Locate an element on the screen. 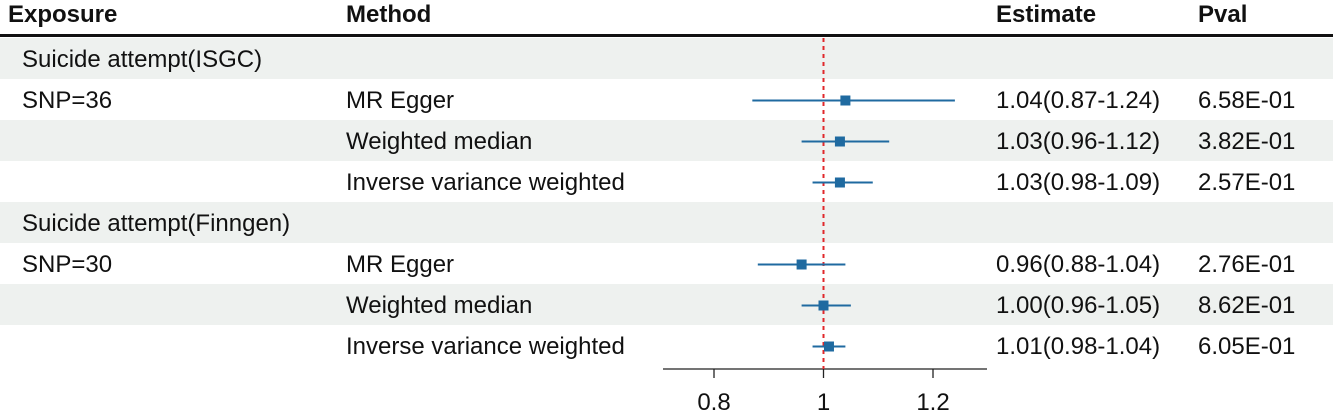  header-estimate: Estimate is located at coordinates (1046, 14).